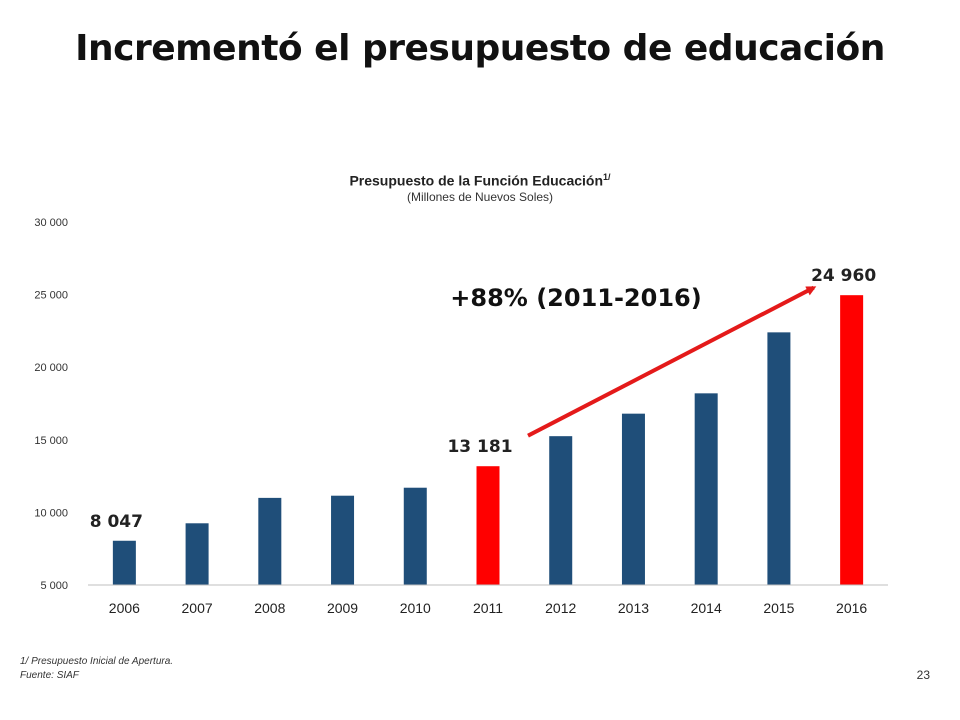 This screenshot has height=720, width=960. What do you see at coordinates (480, 197) in the screenshot?
I see `chart-subtitle: (Millones de Nuevos Soles)` at bounding box center [480, 197].